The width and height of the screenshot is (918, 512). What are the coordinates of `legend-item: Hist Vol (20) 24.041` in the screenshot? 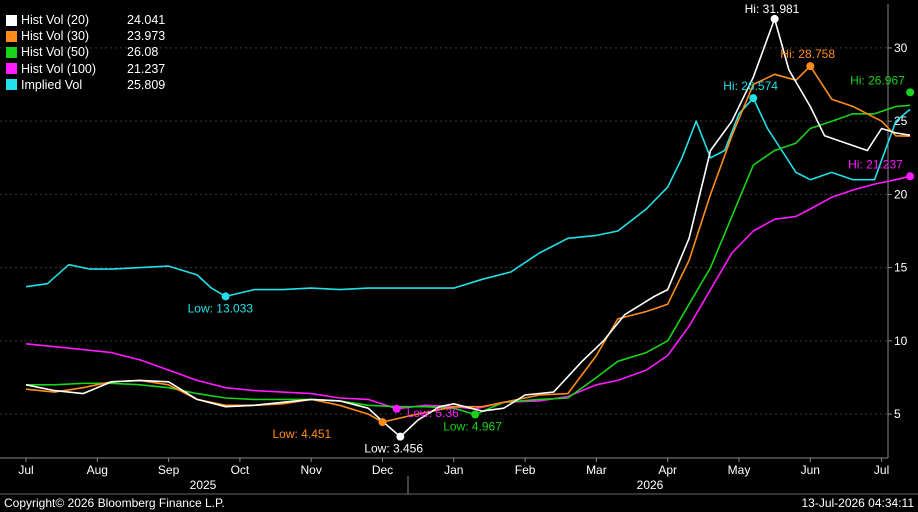 It's located at (85, 20).